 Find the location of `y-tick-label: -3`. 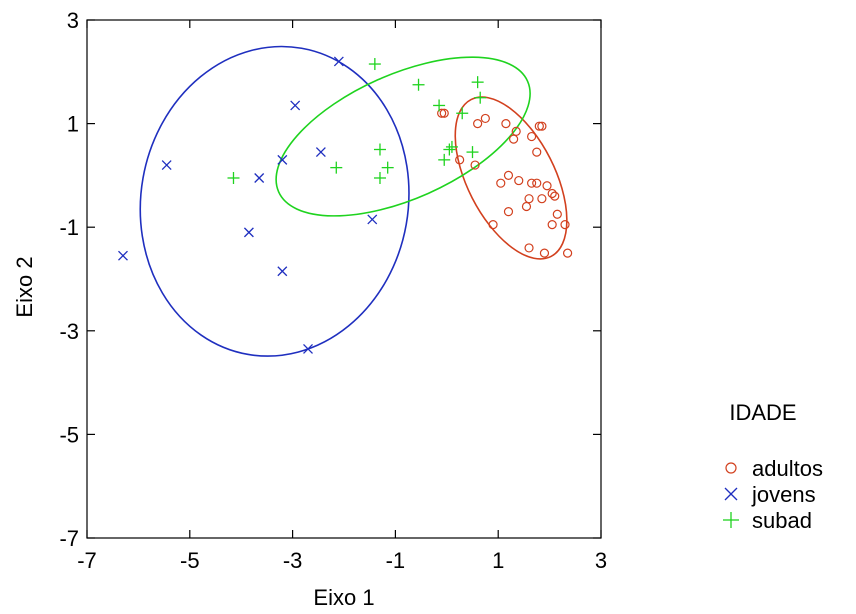

y-tick-label: -3 is located at coordinates (69, 331).